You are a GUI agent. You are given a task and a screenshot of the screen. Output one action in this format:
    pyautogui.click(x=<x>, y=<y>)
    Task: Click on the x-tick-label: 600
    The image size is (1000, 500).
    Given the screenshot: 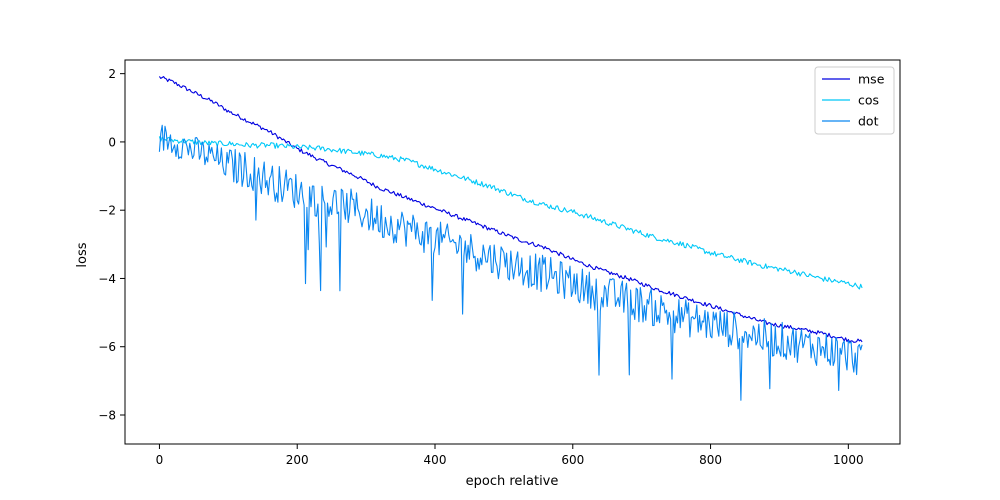 What is the action you would take?
    pyautogui.click(x=572, y=460)
    